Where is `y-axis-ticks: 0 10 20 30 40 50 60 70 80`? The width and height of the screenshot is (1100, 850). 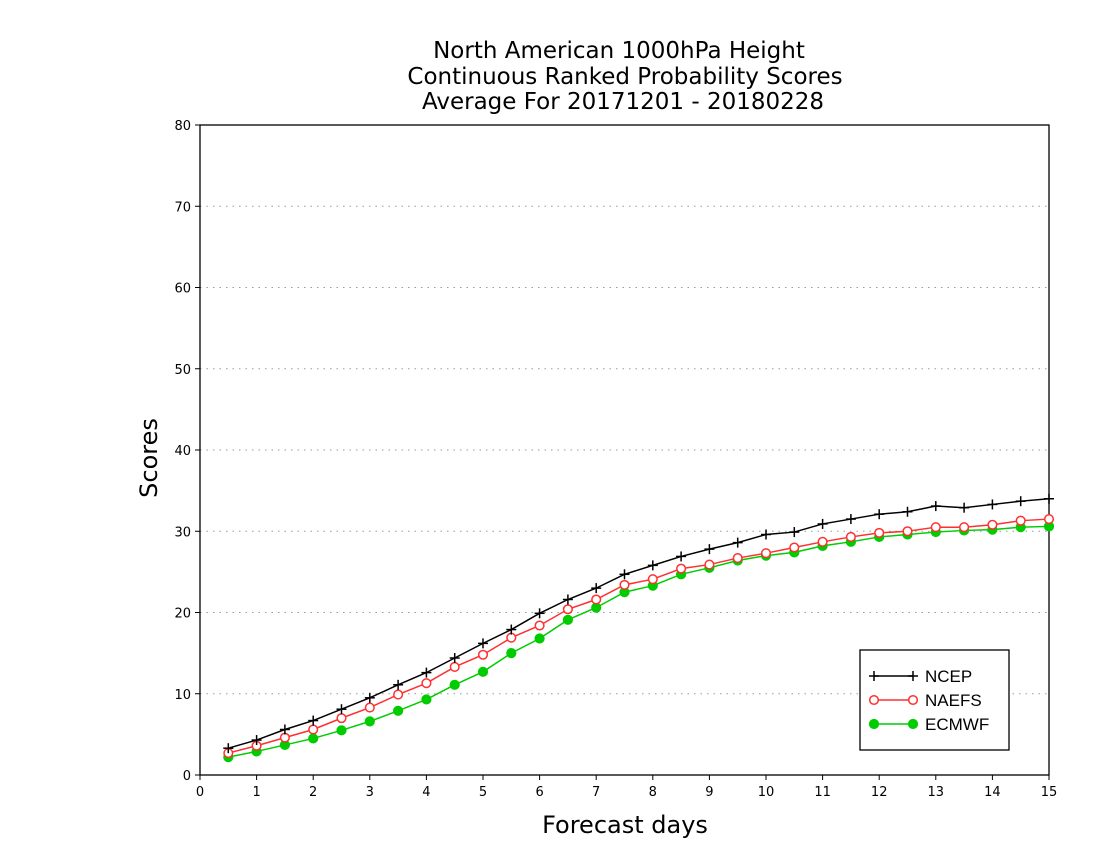
y-axis-ticks: 0 10 20 30 40 50 60 70 80 is located at coordinates (187, 451).